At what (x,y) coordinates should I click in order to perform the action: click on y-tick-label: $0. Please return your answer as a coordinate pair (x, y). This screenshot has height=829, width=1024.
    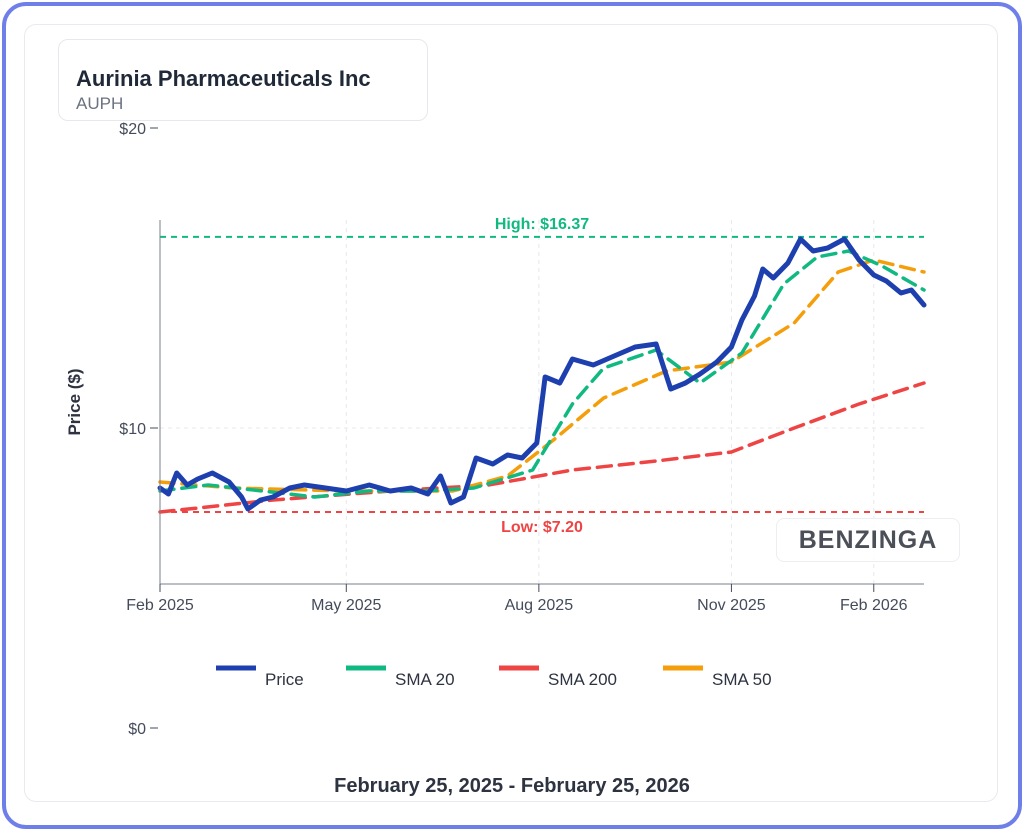
    Looking at the image, I should click on (137, 729).